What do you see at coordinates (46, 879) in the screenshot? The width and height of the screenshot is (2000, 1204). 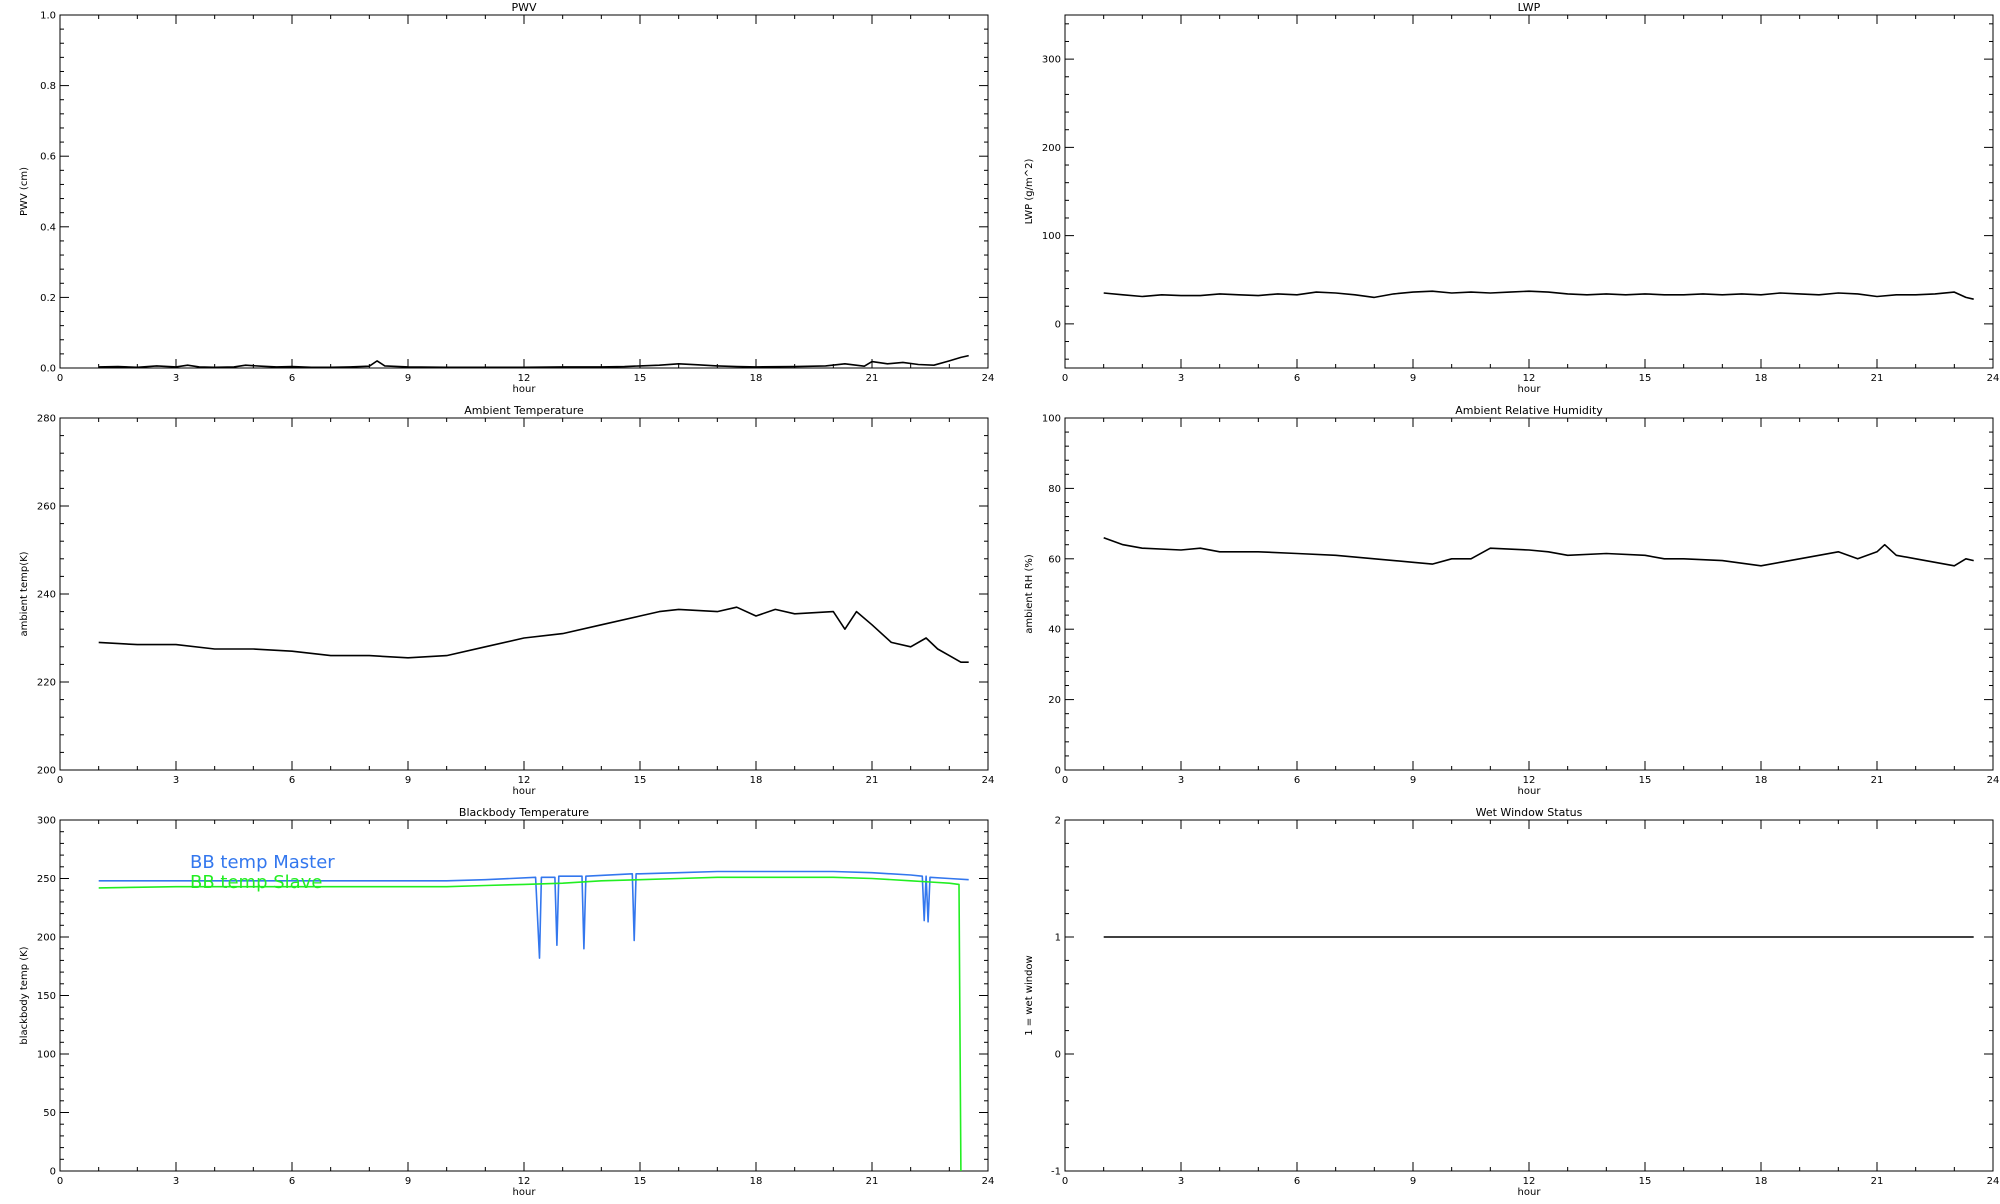 I see `y-tick-label: 250` at bounding box center [46, 879].